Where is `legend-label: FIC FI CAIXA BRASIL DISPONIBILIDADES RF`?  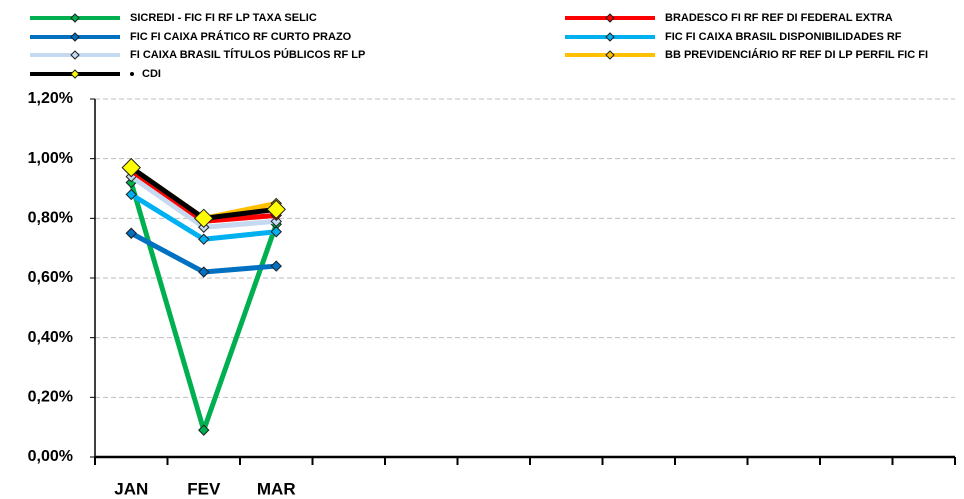
legend-label: FIC FI CAIXA BRASIL DISPONIBILIDADES RF is located at coordinates (783, 37).